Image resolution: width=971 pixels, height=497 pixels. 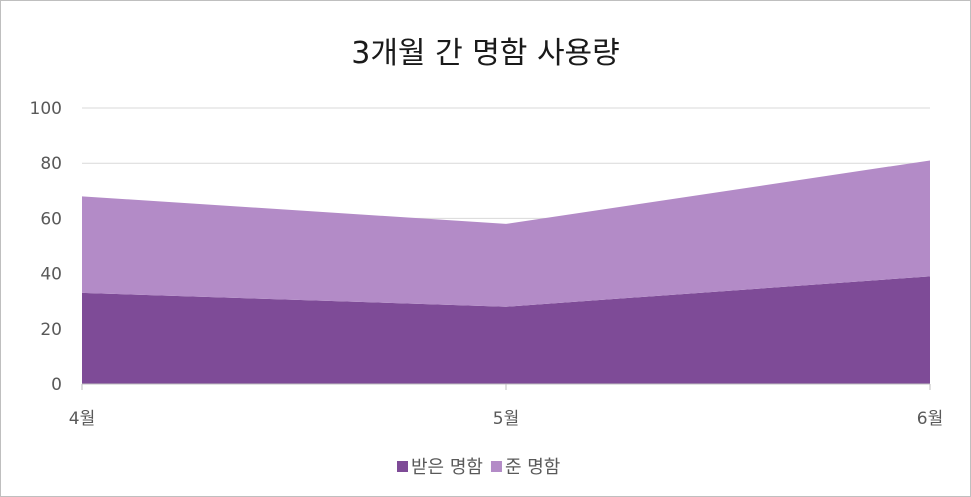 I want to click on legend: 받은 명함 준 명함, so click(x=478, y=467).